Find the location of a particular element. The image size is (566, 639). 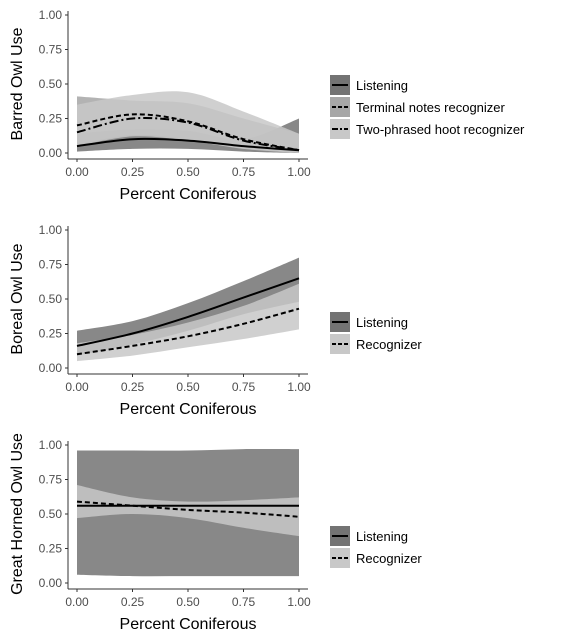

y-axis-label: Boreal Owl Use is located at coordinates (17, 298).